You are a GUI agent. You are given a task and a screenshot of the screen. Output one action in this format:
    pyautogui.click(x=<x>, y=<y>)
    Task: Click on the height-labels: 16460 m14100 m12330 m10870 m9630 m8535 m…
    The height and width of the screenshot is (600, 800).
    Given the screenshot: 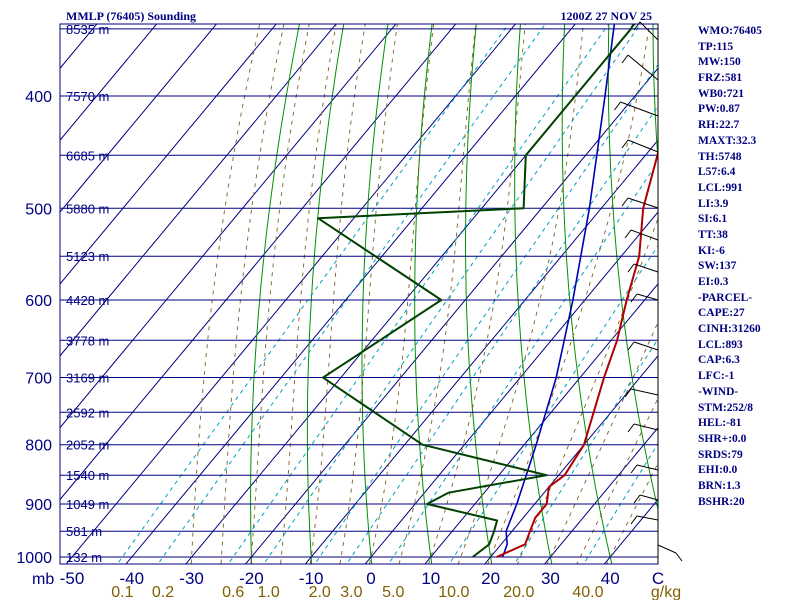 What is the action you would take?
    pyautogui.click(x=87, y=293)
    